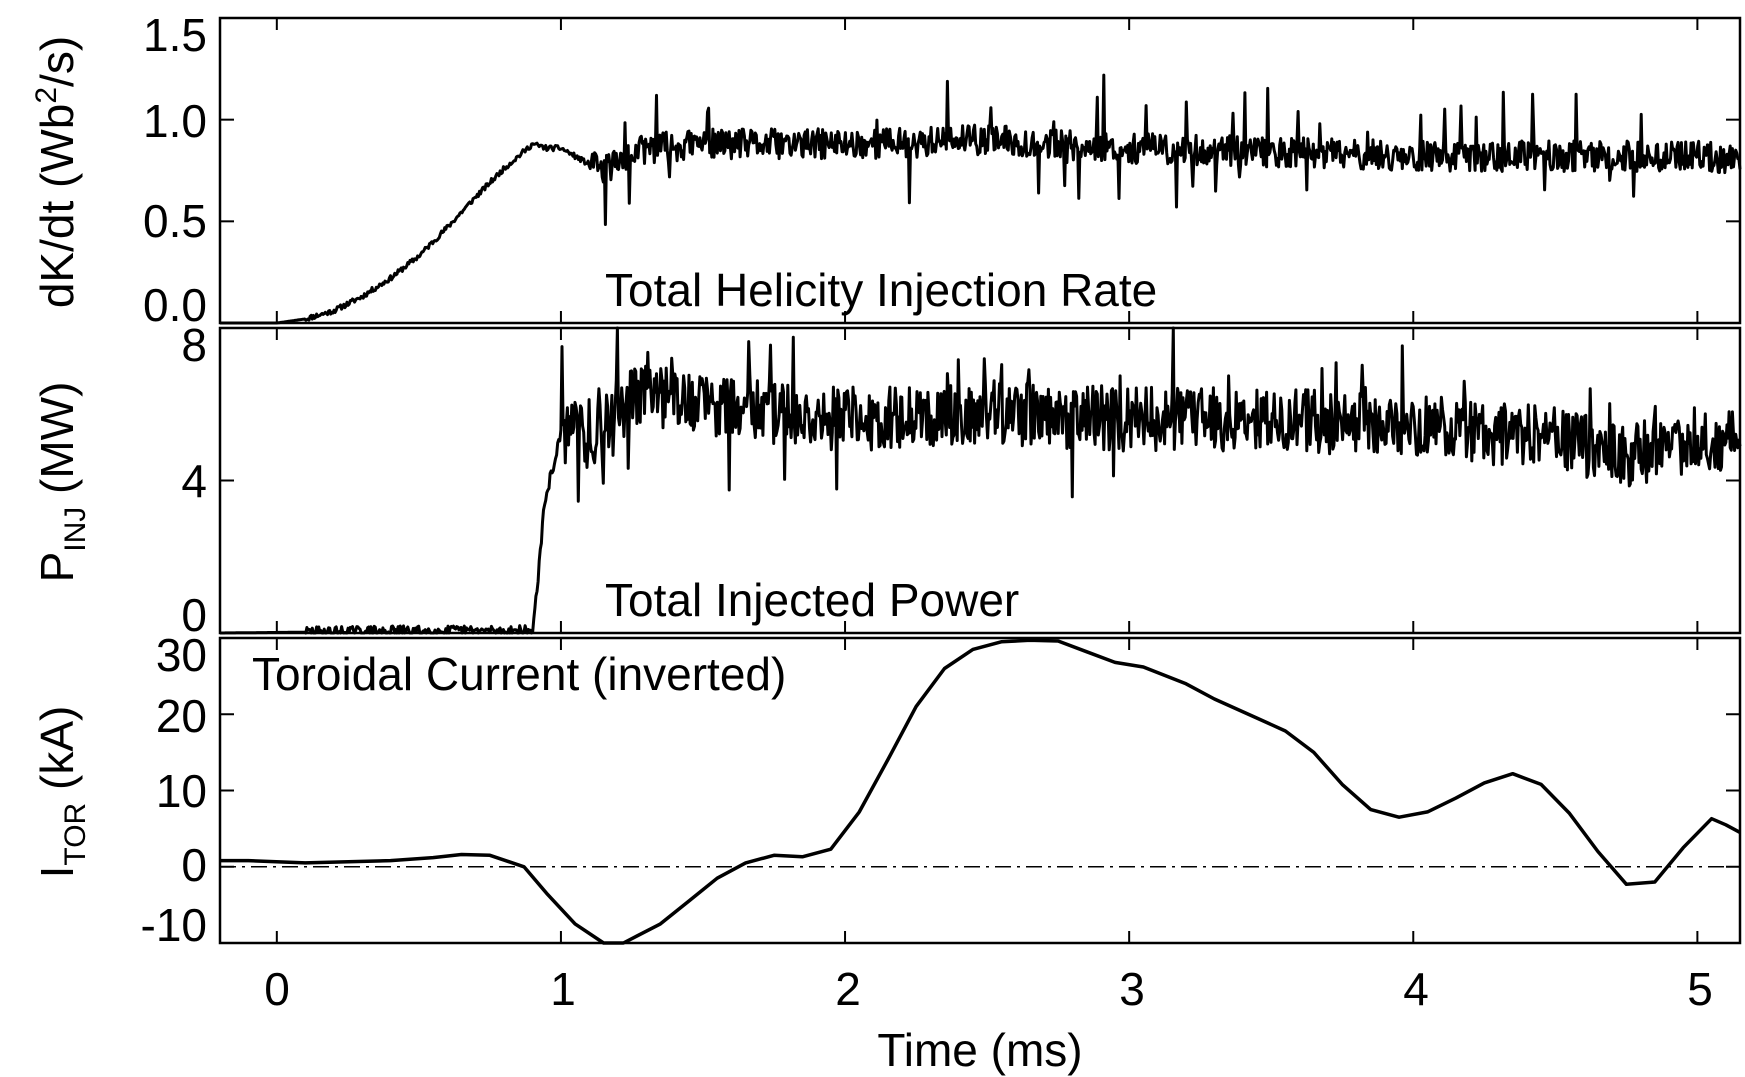 This screenshot has width=1745, height=1077. I want to click on y-axis-label-middle: PINJ (MW), so click(61, 482).